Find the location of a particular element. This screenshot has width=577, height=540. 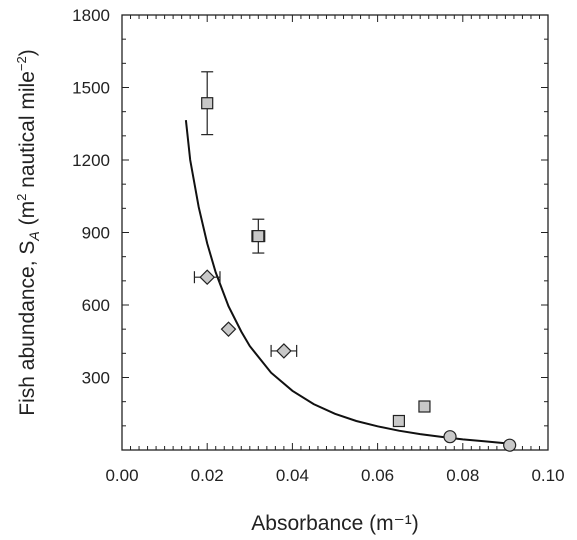

x-tick-label: 0.02 is located at coordinates (207, 475).